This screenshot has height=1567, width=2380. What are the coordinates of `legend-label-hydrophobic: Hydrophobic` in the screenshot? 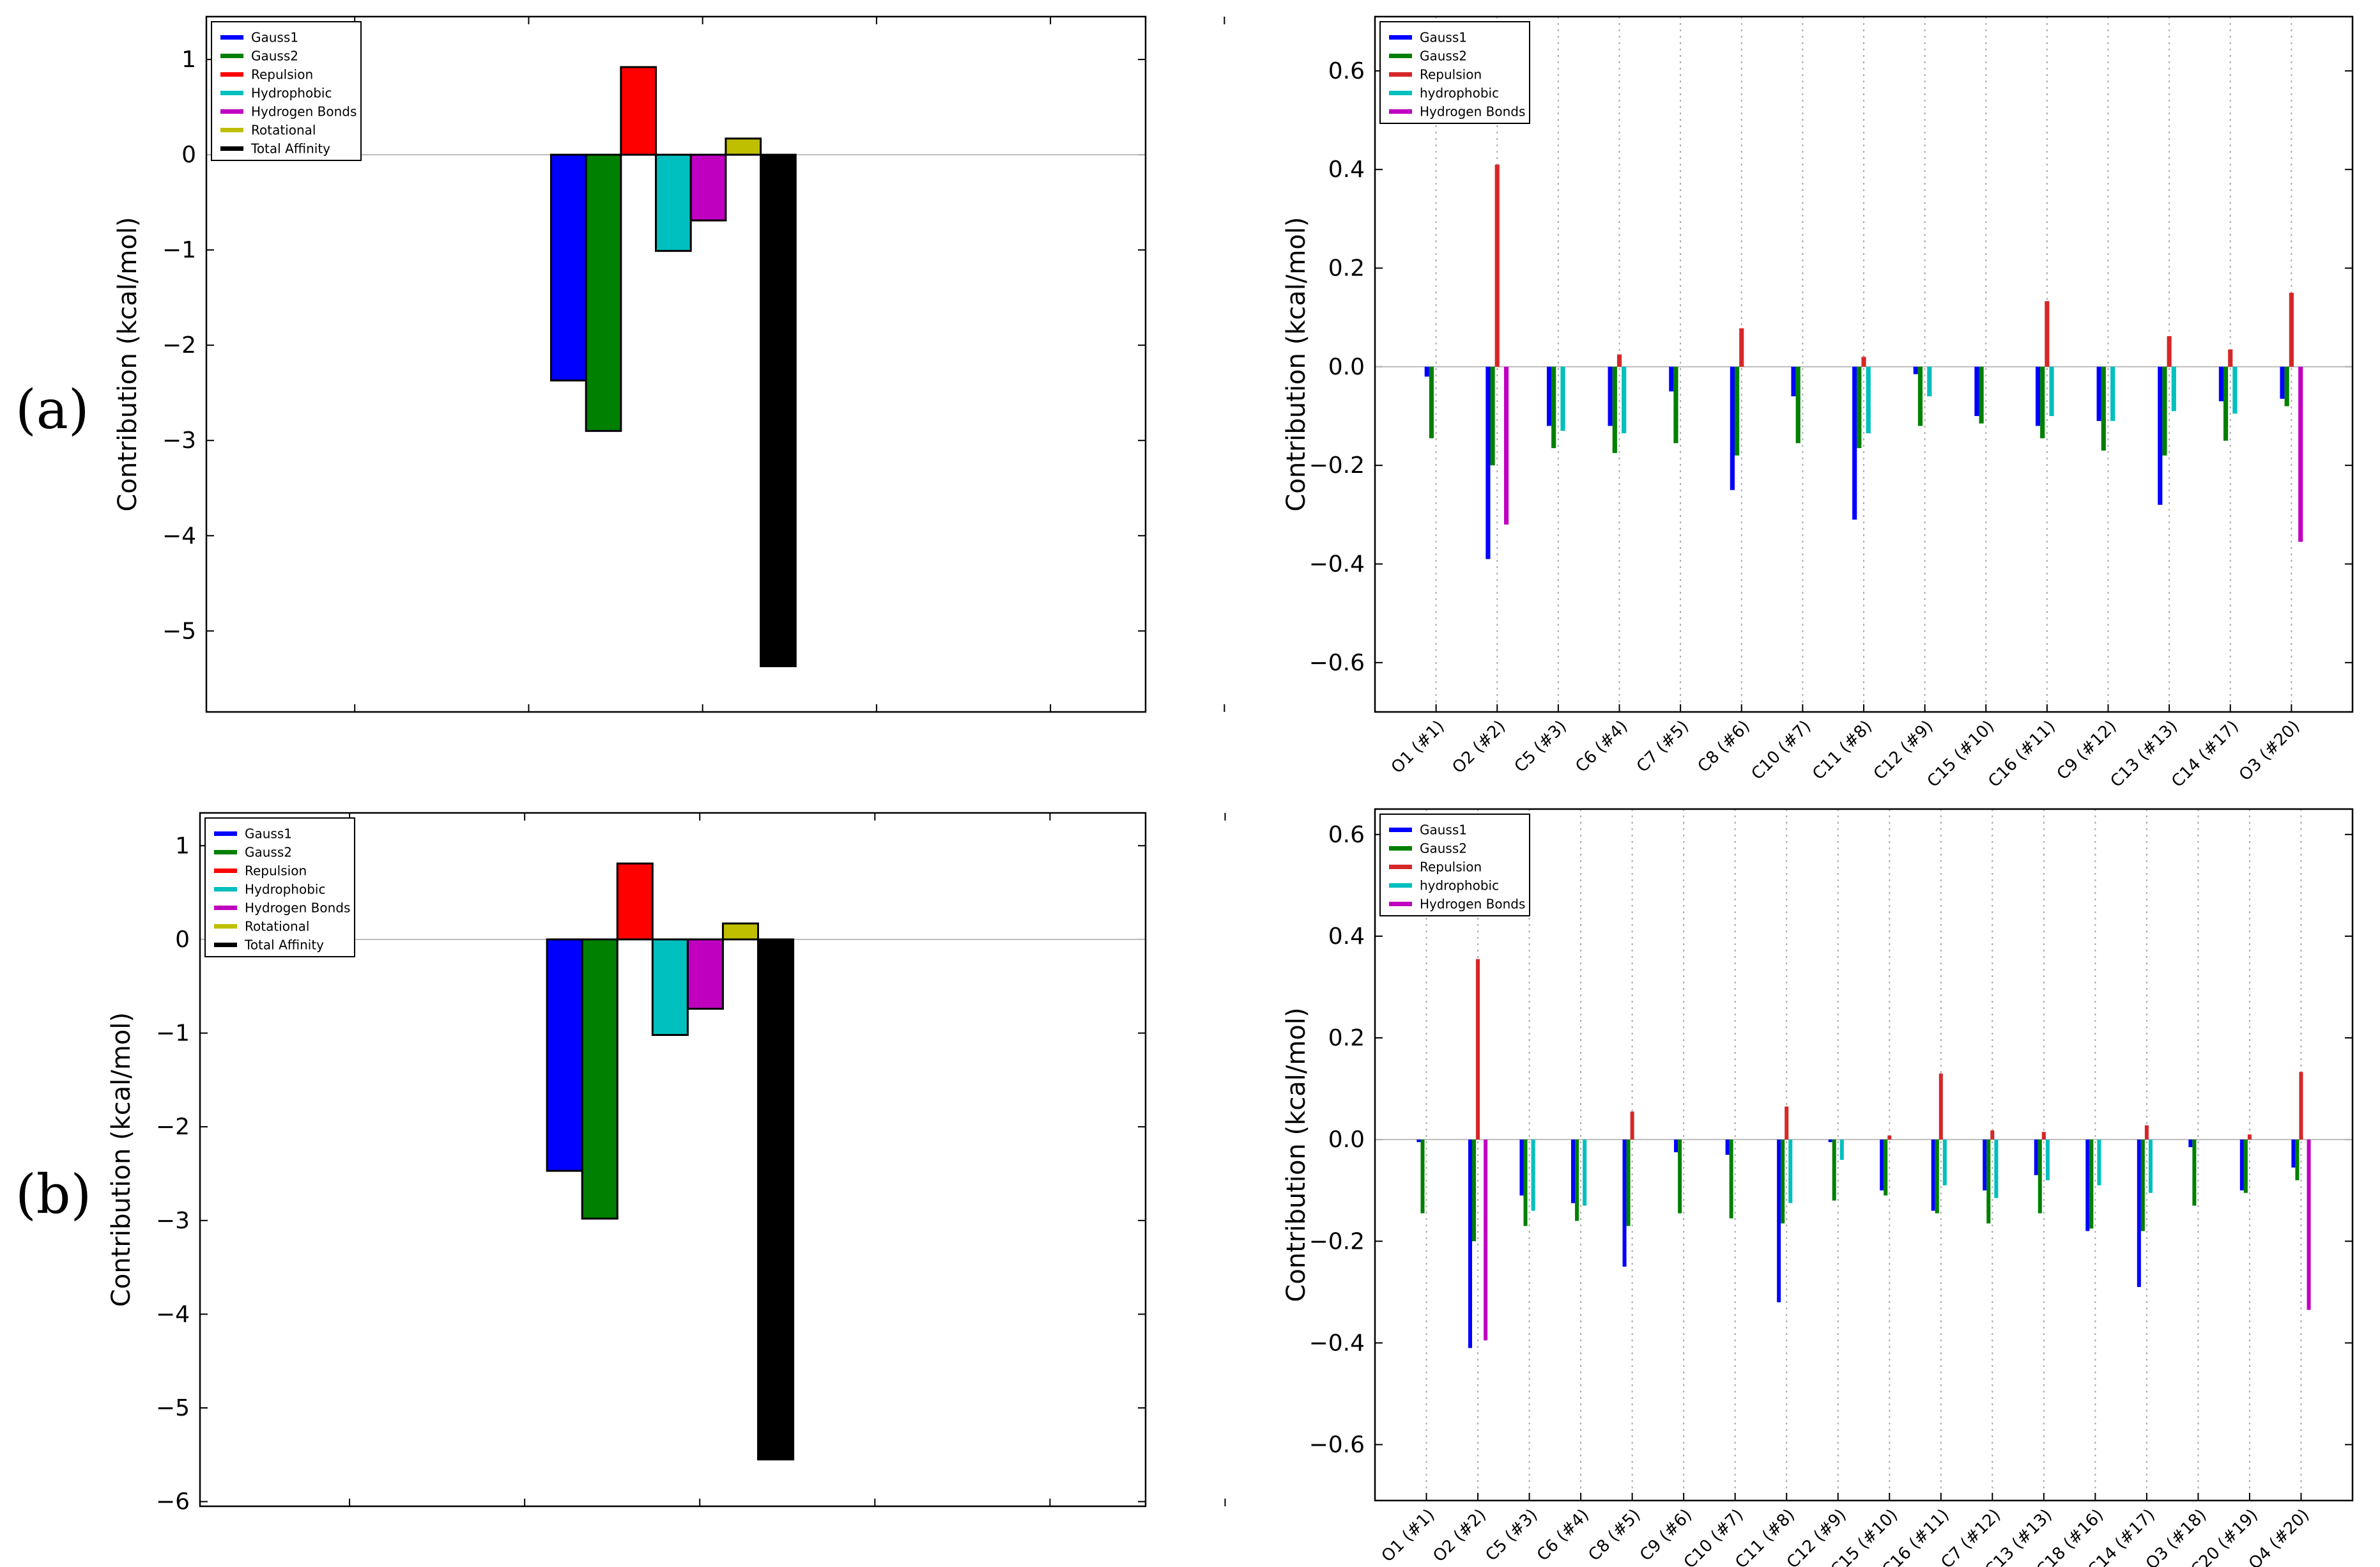 It's located at (285, 890).